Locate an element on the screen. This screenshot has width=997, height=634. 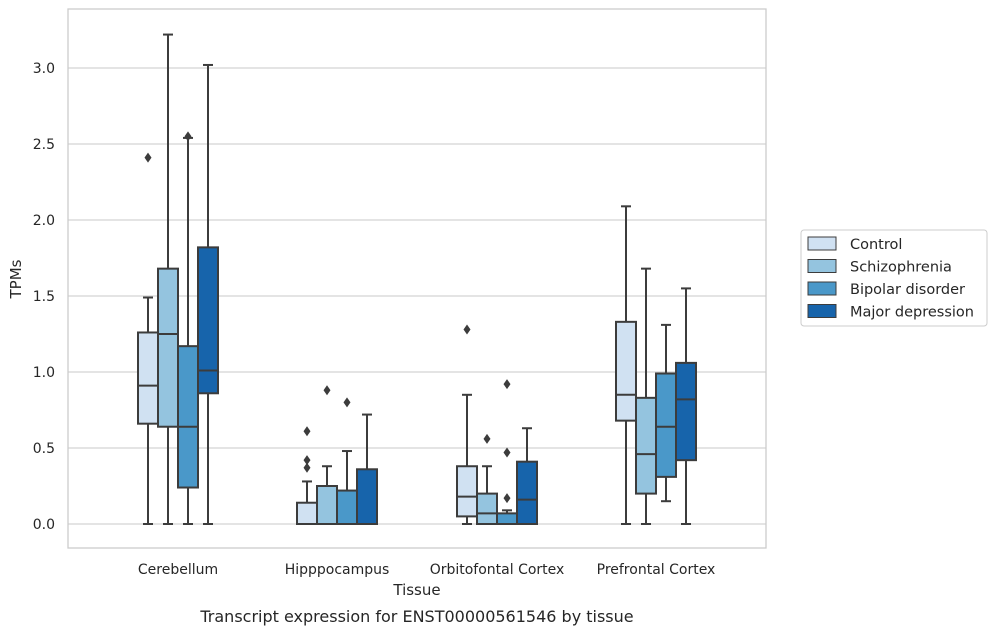
y-tick-label: 1.5 is located at coordinates (44, 297).